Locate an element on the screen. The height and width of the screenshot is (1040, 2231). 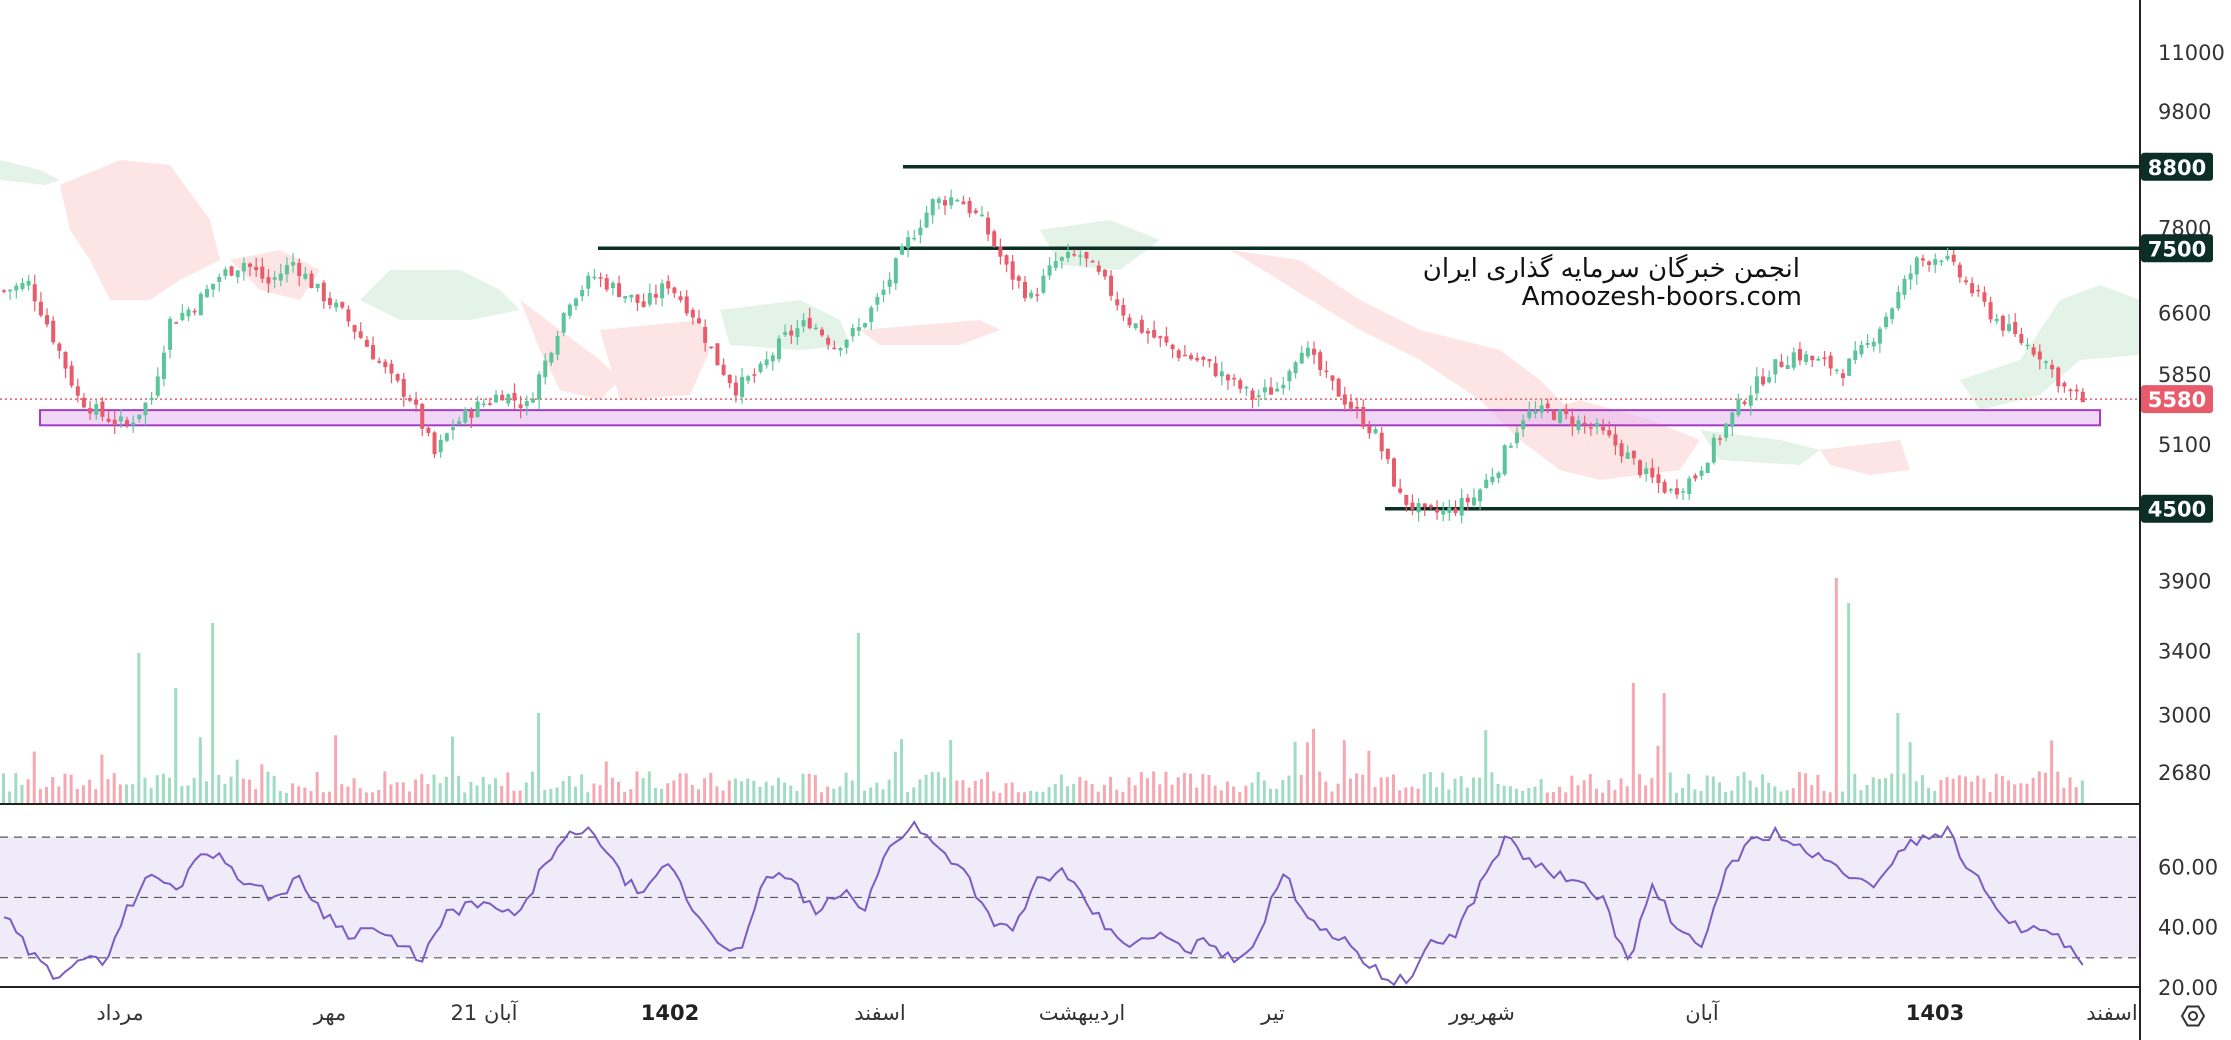
time-tick-label: مرداد is located at coordinates (119, 1013).